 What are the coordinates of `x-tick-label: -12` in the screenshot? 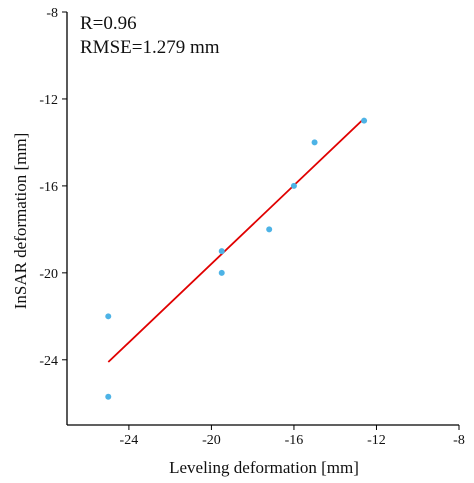 It's located at (376, 440).